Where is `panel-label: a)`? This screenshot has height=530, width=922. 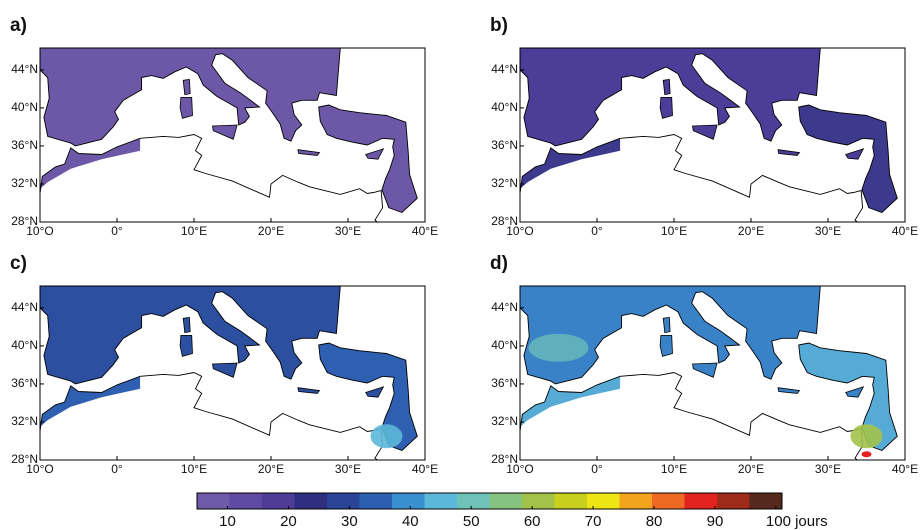 panel-label: a) is located at coordinates (18, 25).